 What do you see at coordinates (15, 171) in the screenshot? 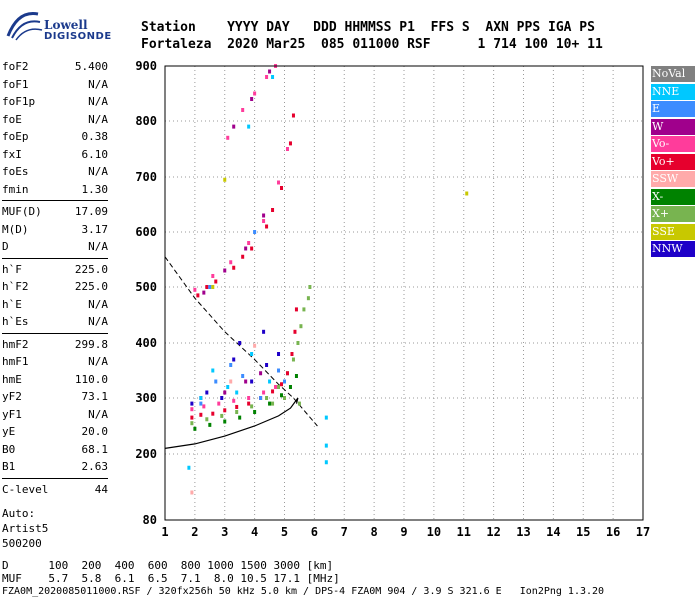
I see `param-name: foEs` at bounding box center [15, 171].